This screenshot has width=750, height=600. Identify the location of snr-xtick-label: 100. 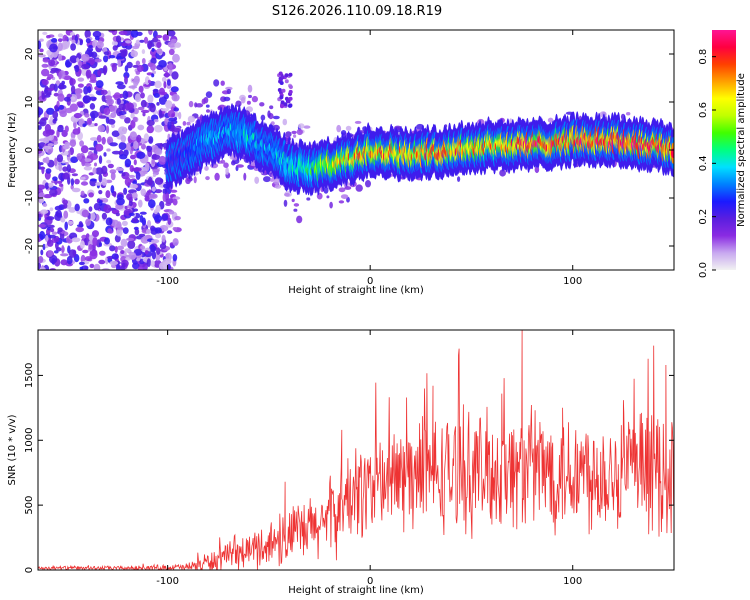
(572, 581).